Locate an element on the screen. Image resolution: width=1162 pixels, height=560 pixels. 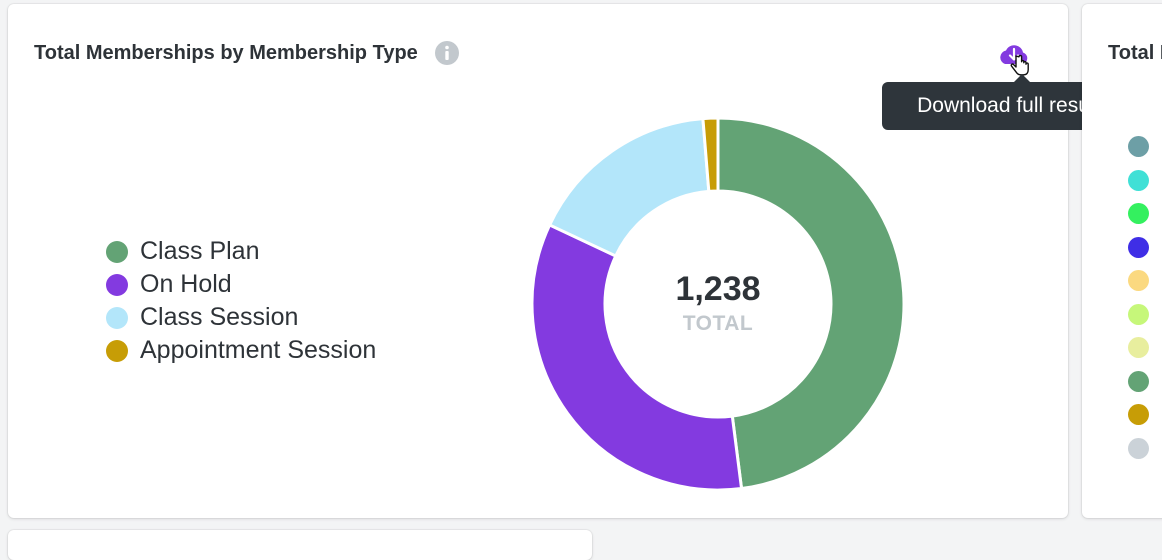
legend-item-appointment-session: Appointment Session is located at coordinates (241, 350).